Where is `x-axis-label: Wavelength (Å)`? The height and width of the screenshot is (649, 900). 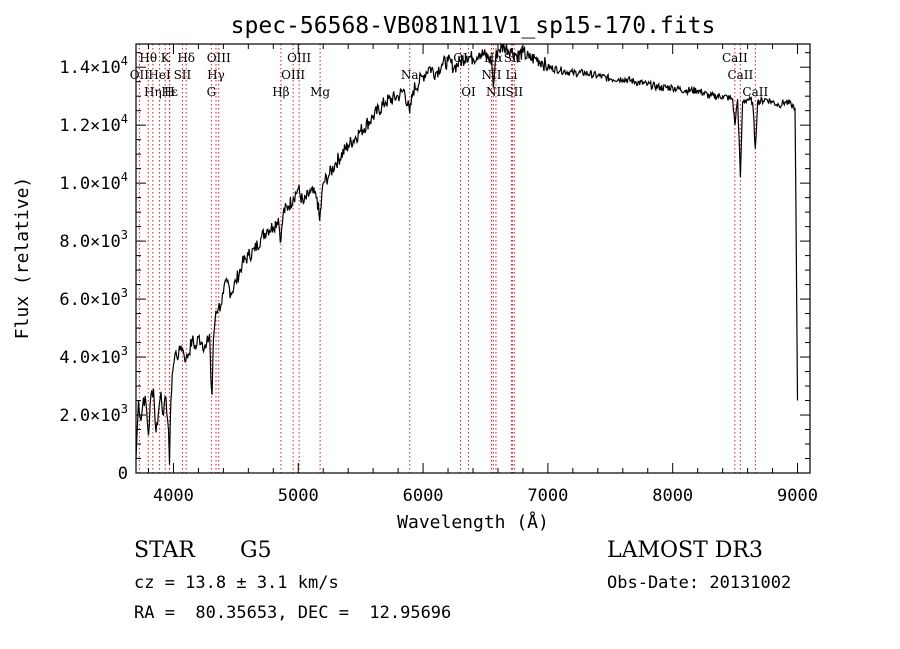
x-axis-label: Wavelength (Å) is located at coordinates (473, 522).